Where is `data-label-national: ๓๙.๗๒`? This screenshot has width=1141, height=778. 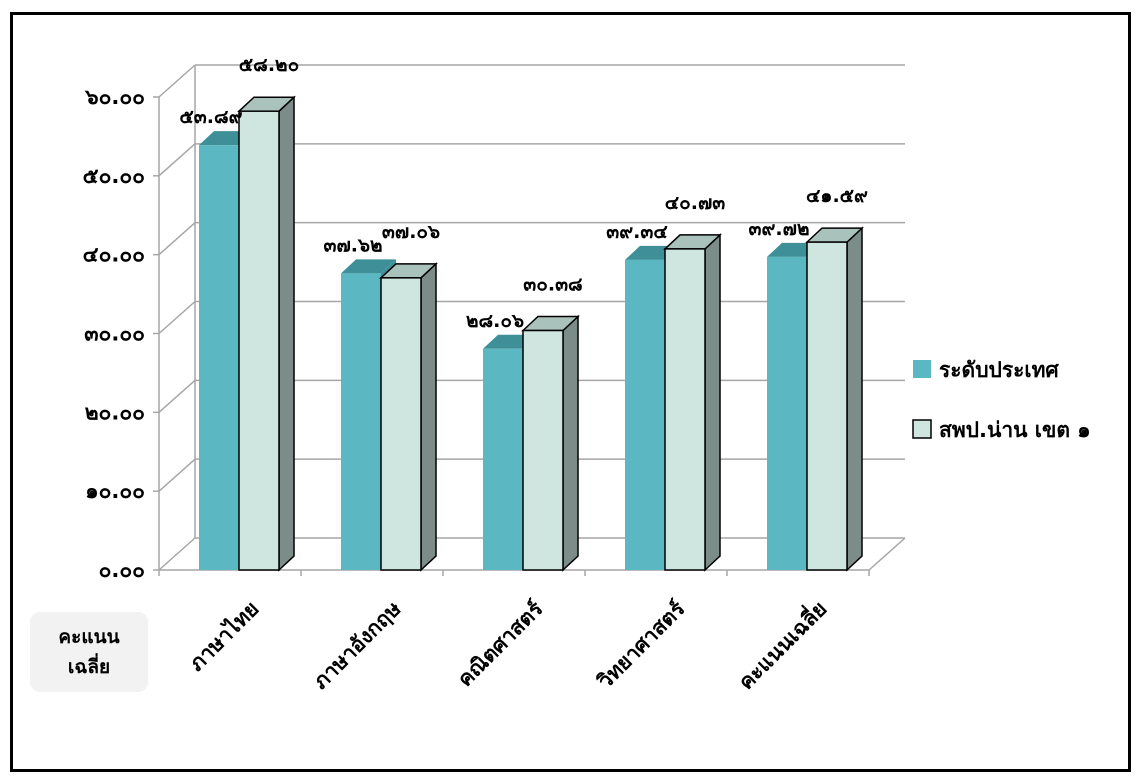 data-label-national: ๓๙.๗๒ is located at coordinates (779, 229).